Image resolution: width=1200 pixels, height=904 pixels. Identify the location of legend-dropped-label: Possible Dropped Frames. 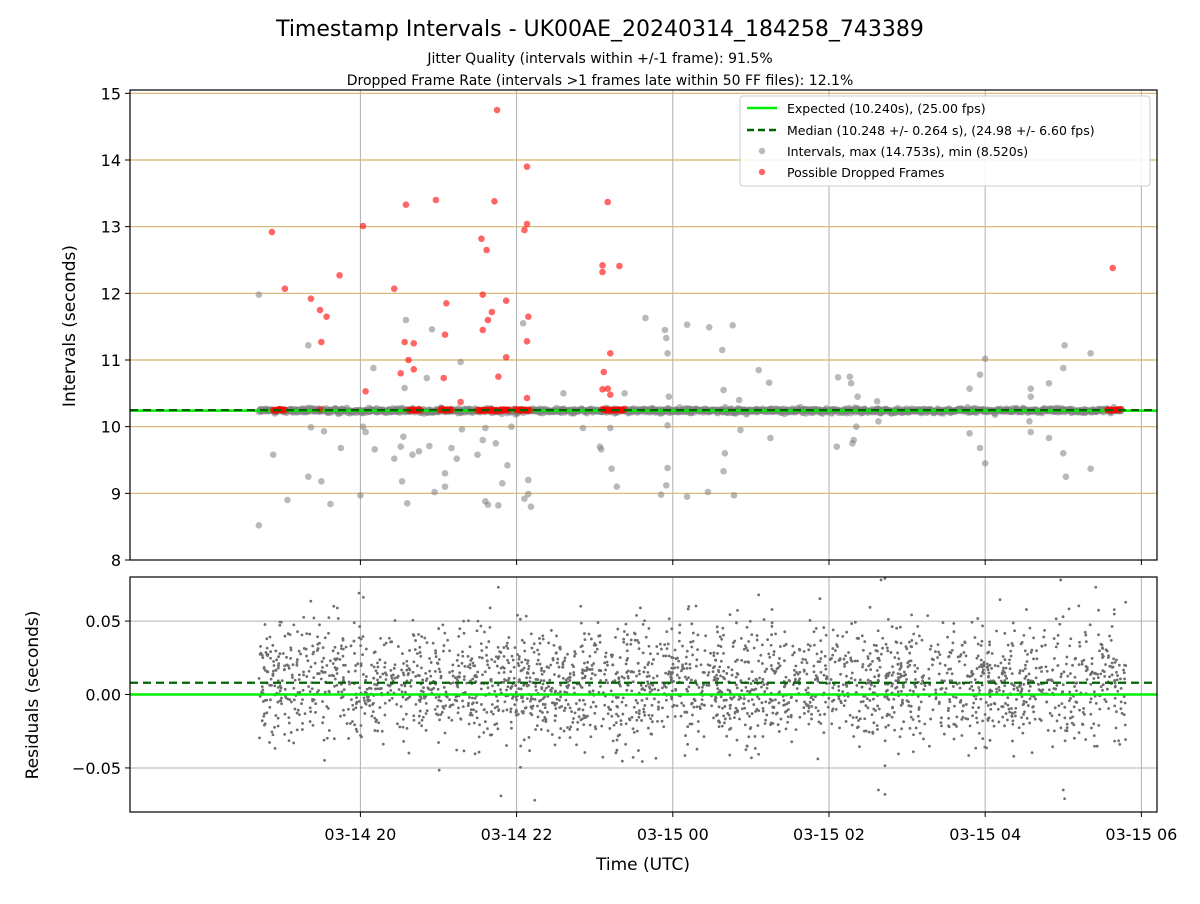
(865, 172).